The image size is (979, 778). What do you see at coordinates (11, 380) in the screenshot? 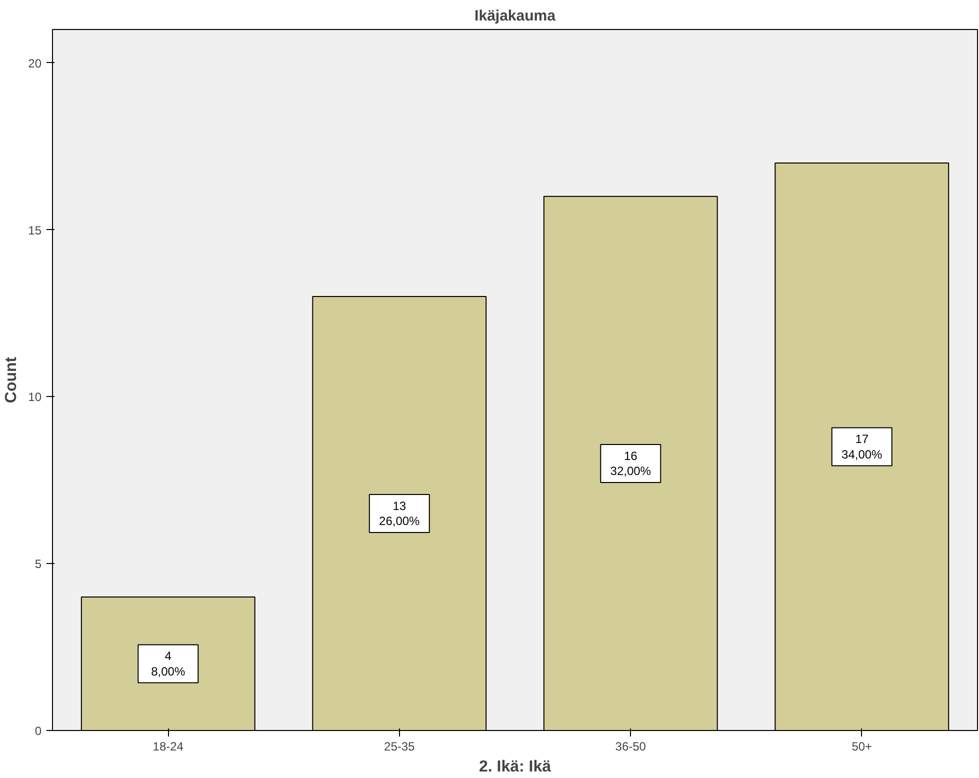
I see `y-axis-title: Count` at bounding box center [11, 380].